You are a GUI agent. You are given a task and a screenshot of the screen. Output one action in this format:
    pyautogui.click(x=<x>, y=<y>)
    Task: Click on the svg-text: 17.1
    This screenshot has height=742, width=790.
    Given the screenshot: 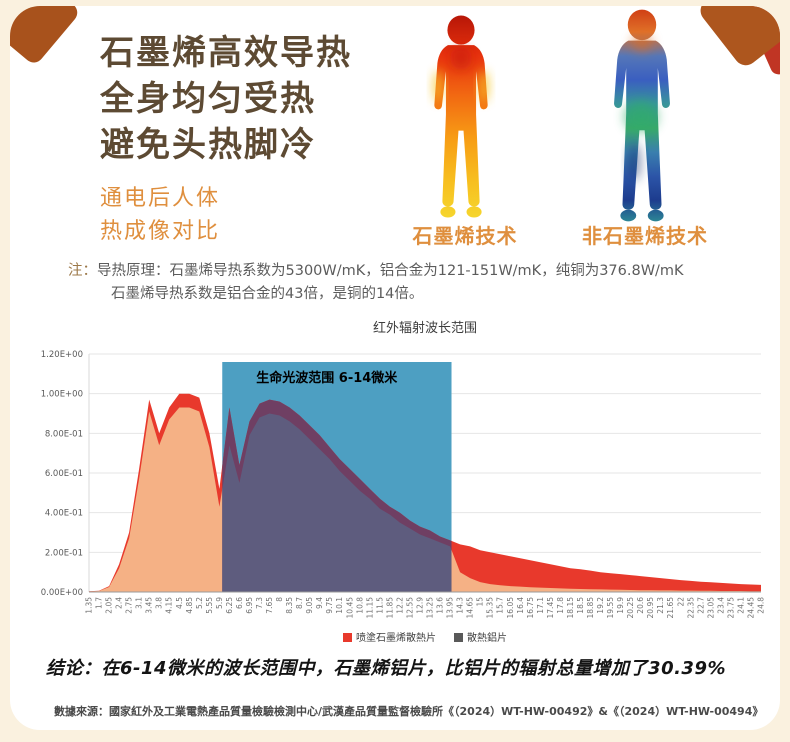 What is the action you would take?
    pyautogui.click(x=540, y=605)
    